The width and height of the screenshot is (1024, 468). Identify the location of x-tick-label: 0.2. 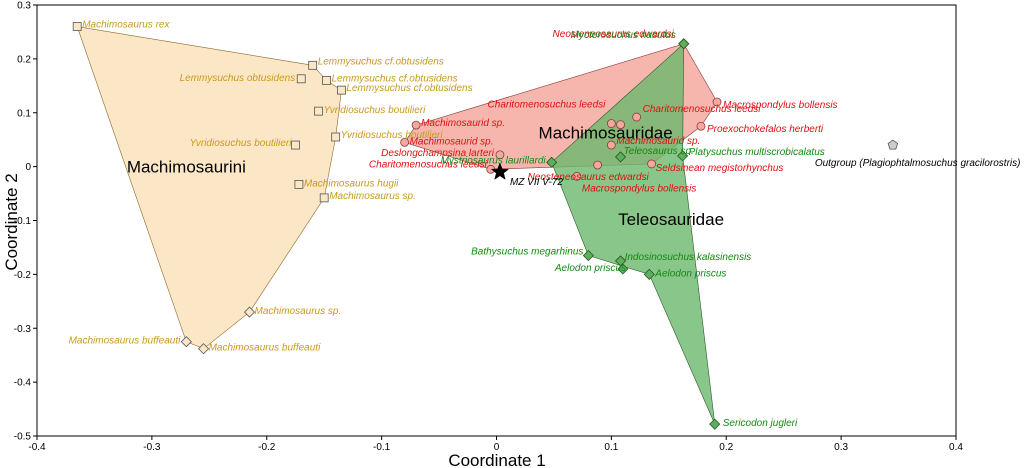
(726, 447).